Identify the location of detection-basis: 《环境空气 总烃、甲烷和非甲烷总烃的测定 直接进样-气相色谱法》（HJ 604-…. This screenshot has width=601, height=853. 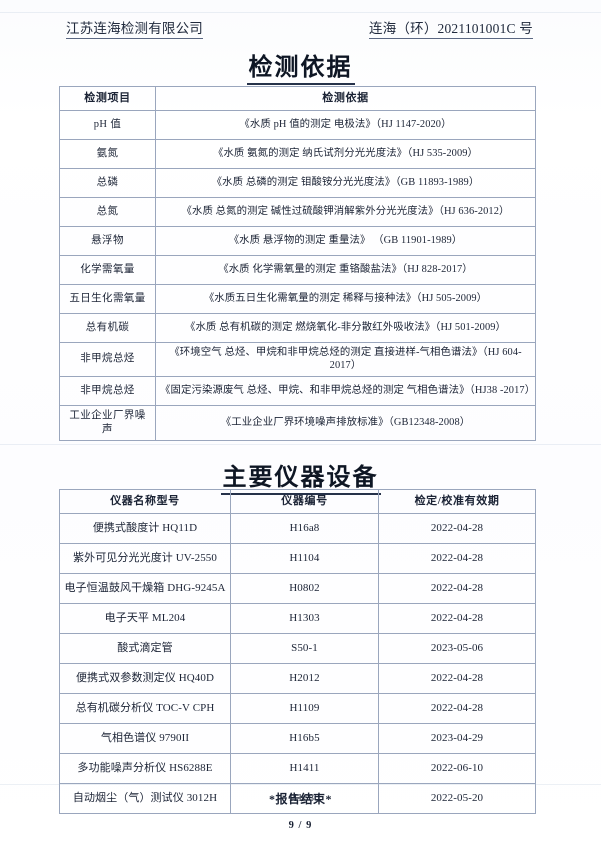
(345, 359).